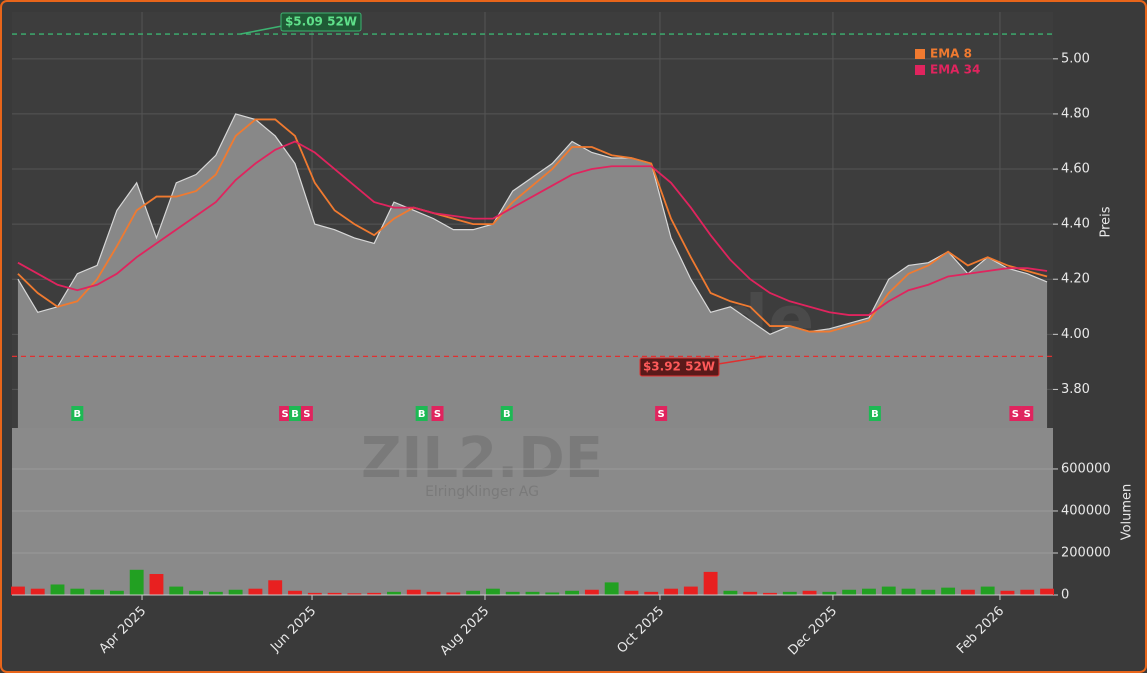  I want to click on y-tick-label: 4.60, so click(1075, 169).